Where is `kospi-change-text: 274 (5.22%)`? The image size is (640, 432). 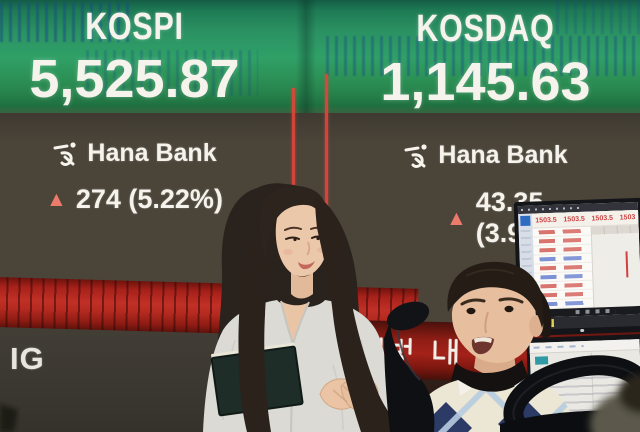 kospi-change-text: 274 (5.22%) is located at coordinates (149, 199).